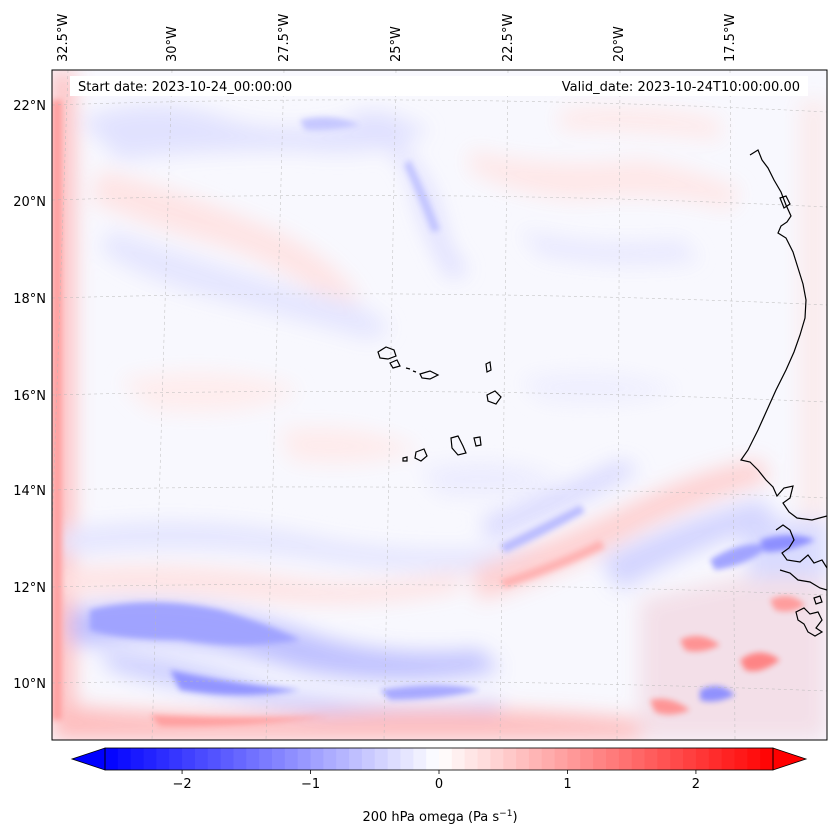 This screenshot has height=839, width=837. I want to click on cape-verde-islands, so click(439, 404).